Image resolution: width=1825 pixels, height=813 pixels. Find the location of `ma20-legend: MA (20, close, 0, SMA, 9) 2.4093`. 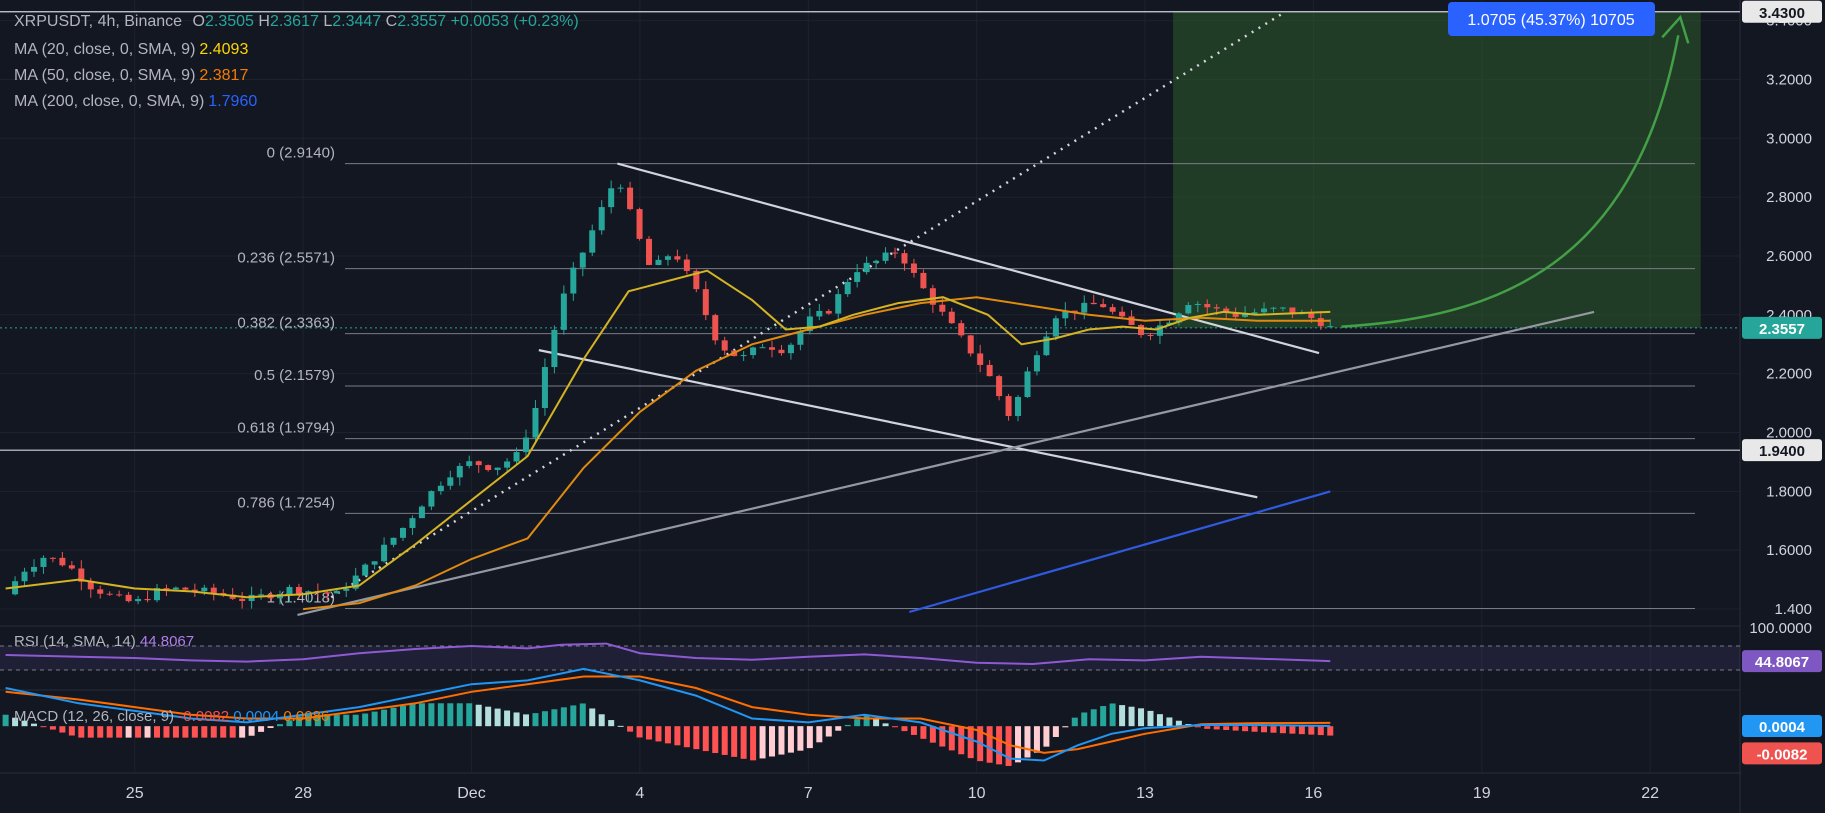

ma20-legend: MA (20, close, 0, SMA, 9) 2.4093 is located at coordinates (131, 50).